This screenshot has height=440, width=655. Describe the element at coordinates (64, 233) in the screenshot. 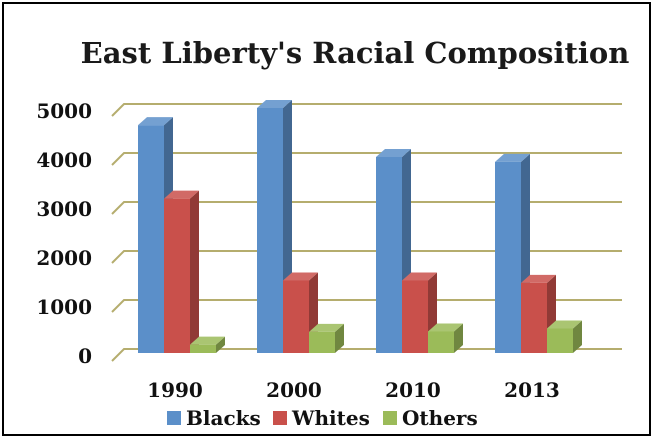

I see `y-axis-tick-labels: 0 1000 2000 3000 4000 5000` at that location.